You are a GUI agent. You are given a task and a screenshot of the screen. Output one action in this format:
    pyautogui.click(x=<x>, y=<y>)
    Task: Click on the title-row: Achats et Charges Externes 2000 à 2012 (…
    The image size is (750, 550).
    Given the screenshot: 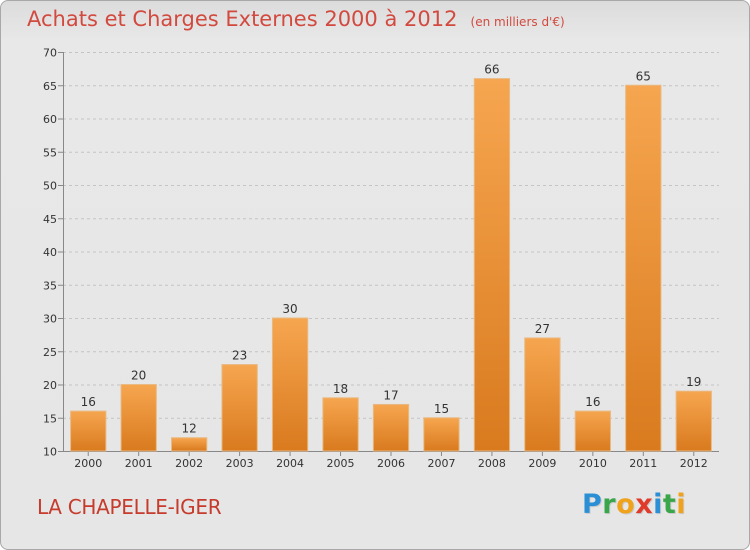 What is the action you would take?
    pyautogui.click(x=296, y=19)
    